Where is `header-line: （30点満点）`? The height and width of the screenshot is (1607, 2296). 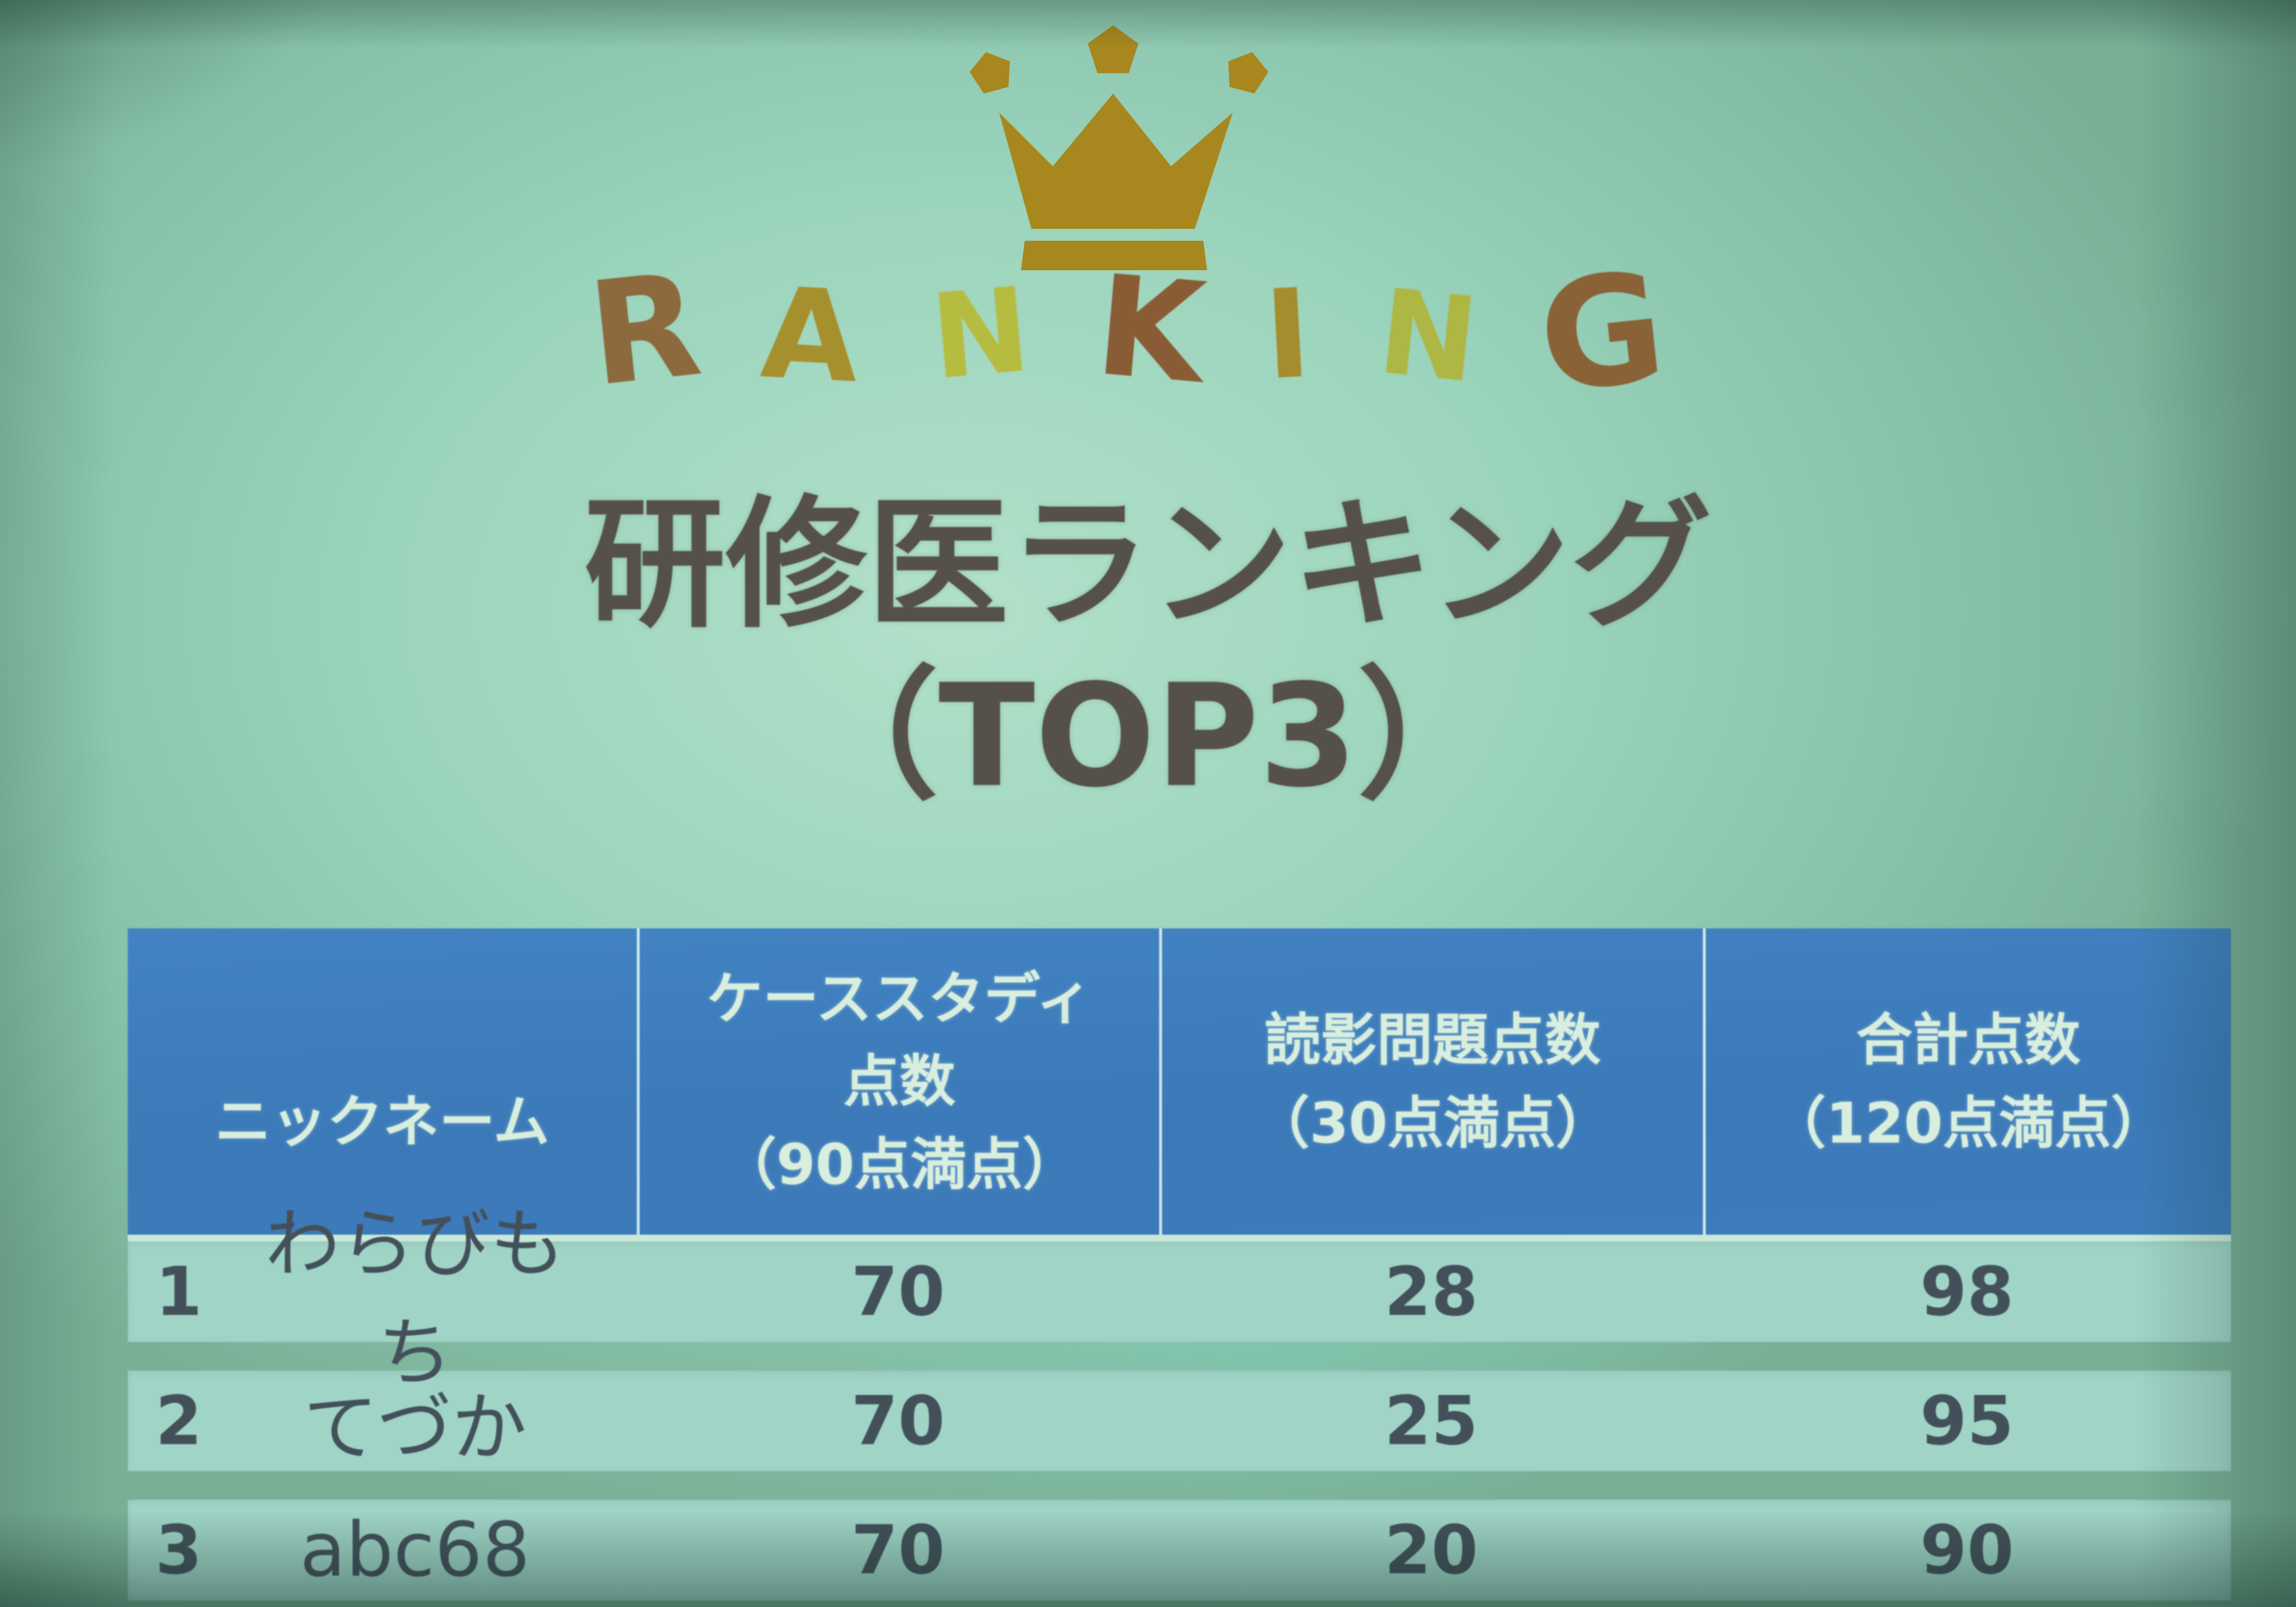 header-line: （30点満点） is located at coordinates (1432, 1123).